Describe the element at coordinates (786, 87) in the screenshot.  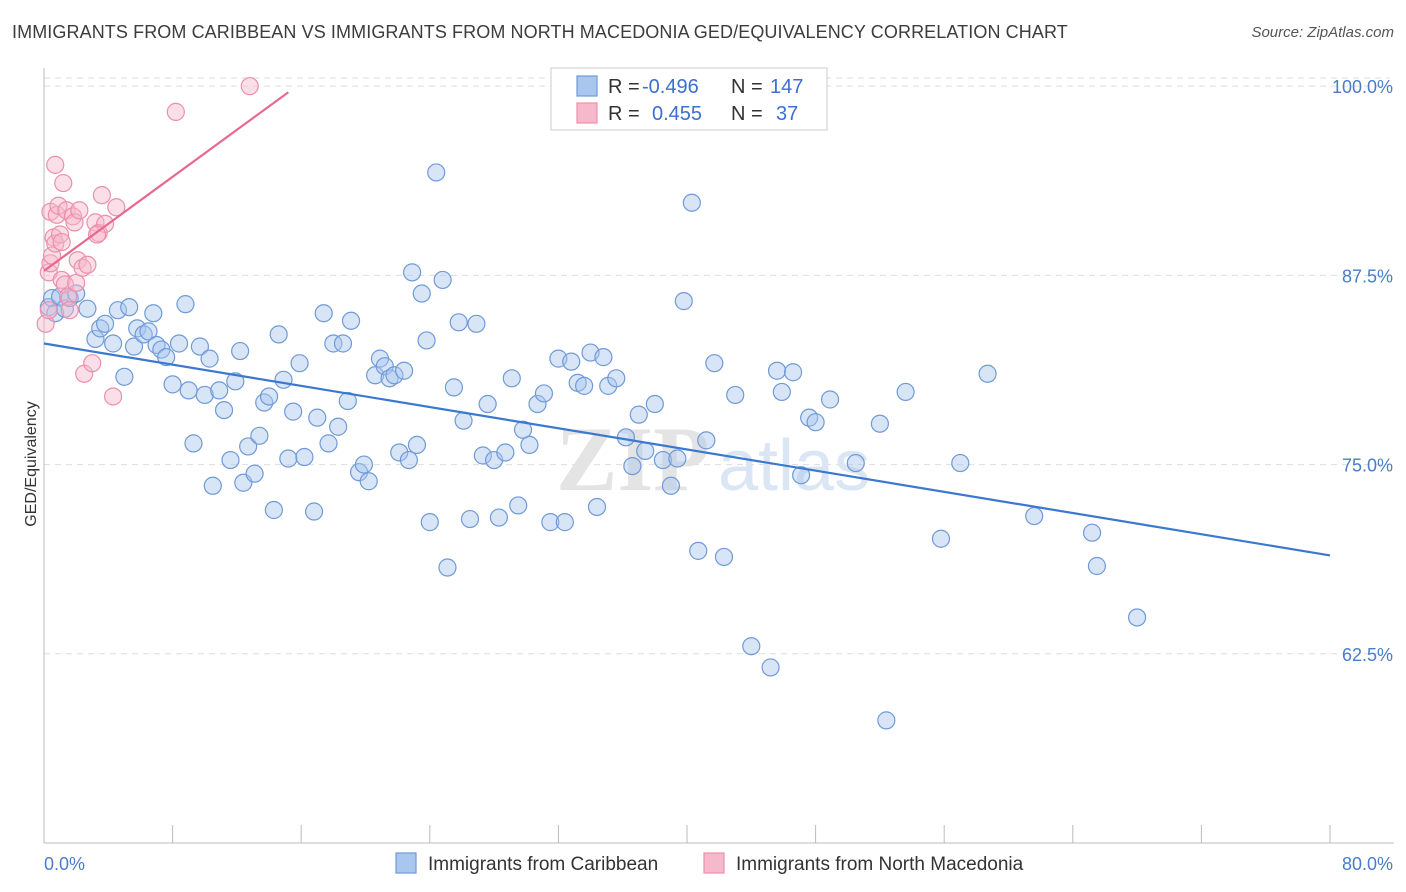
I see `legend-n-value-blue: 147` at that location.